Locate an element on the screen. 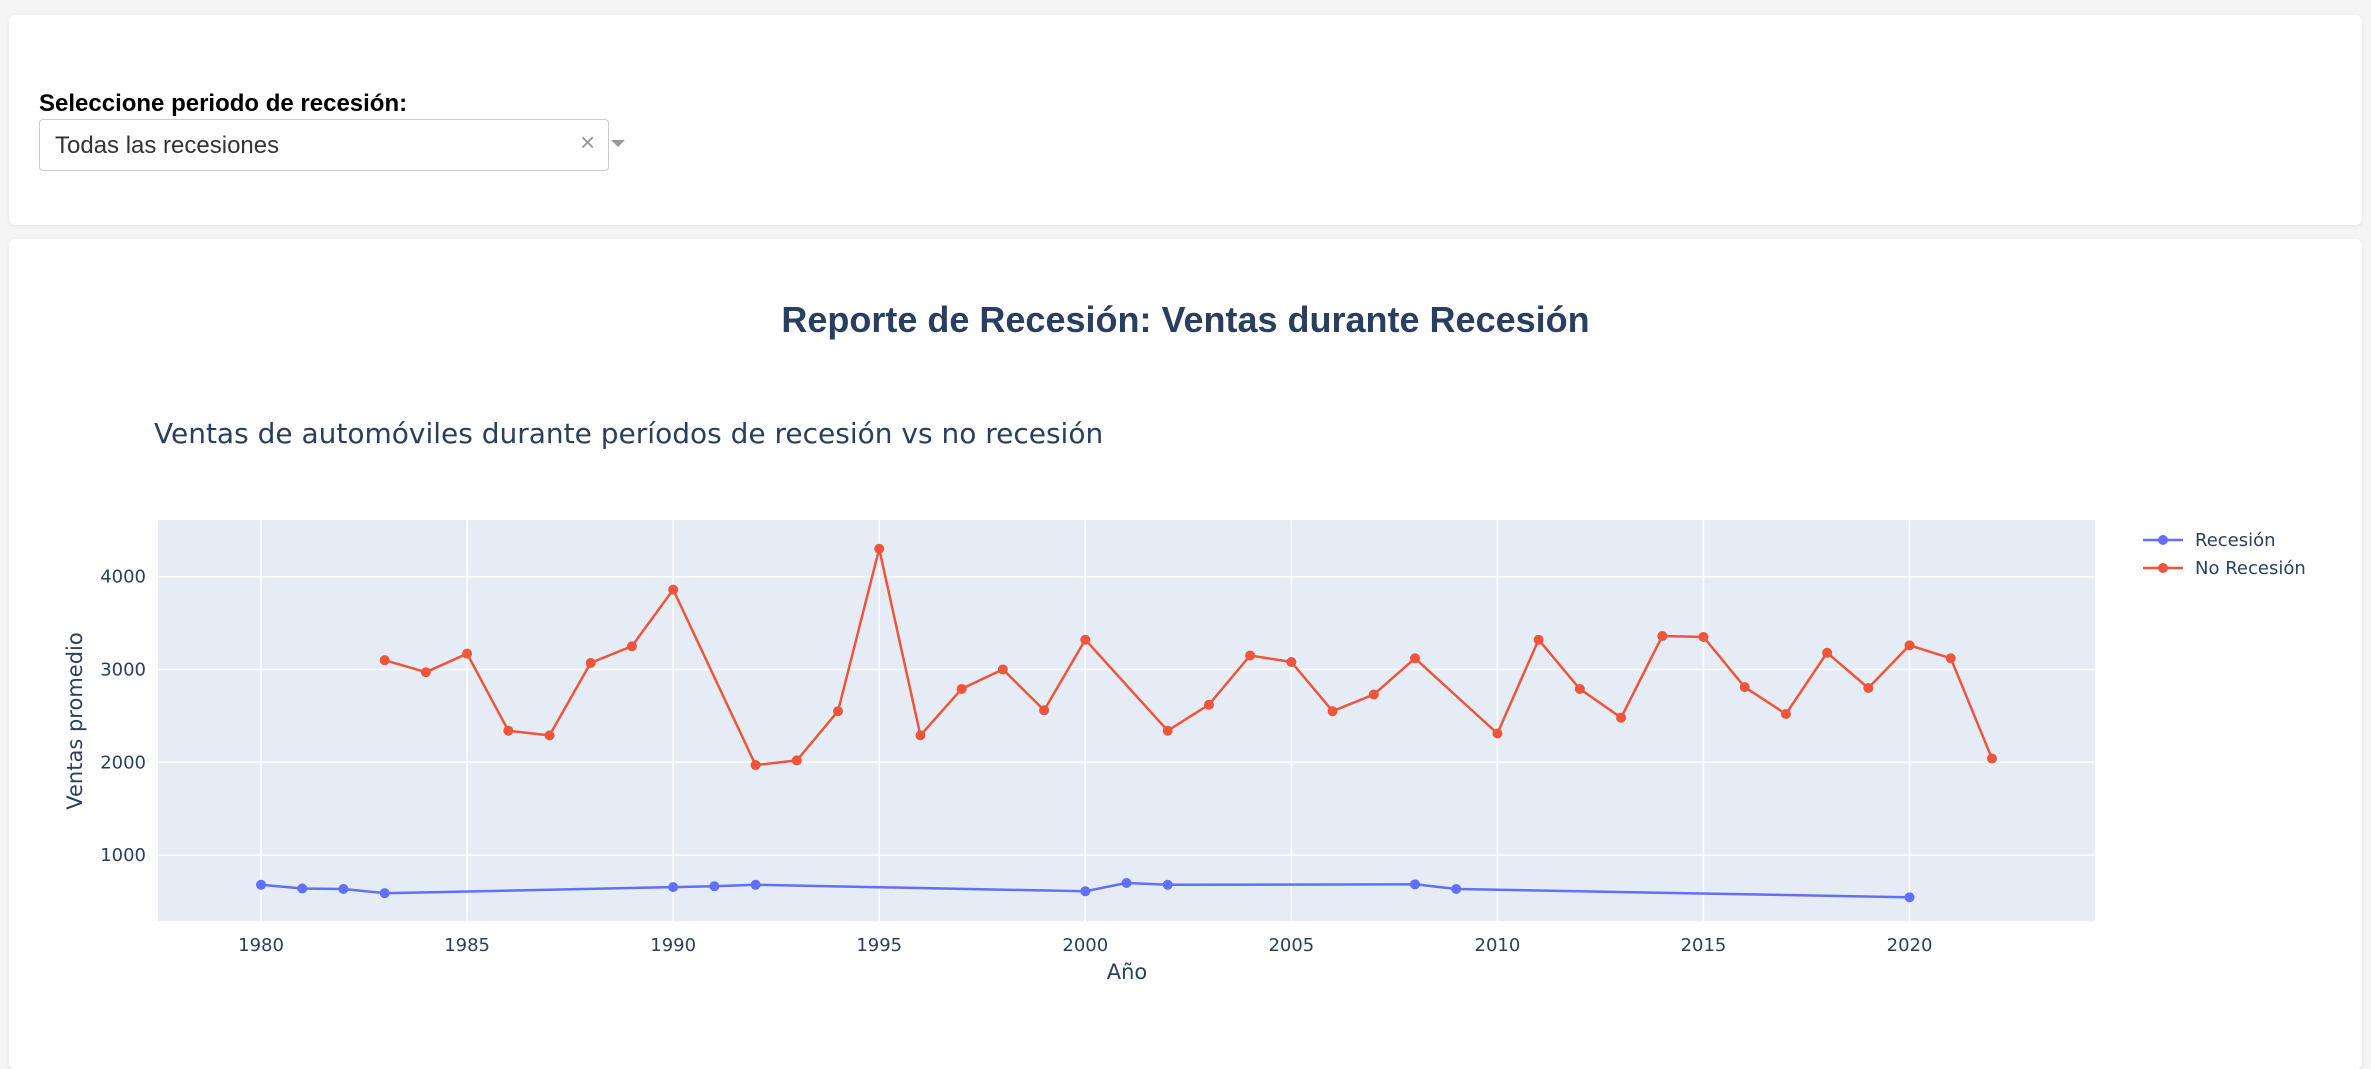 This screenshot has height=1069, width=2371. y-tick-label: 2000 is located at coordinates (123, 762).